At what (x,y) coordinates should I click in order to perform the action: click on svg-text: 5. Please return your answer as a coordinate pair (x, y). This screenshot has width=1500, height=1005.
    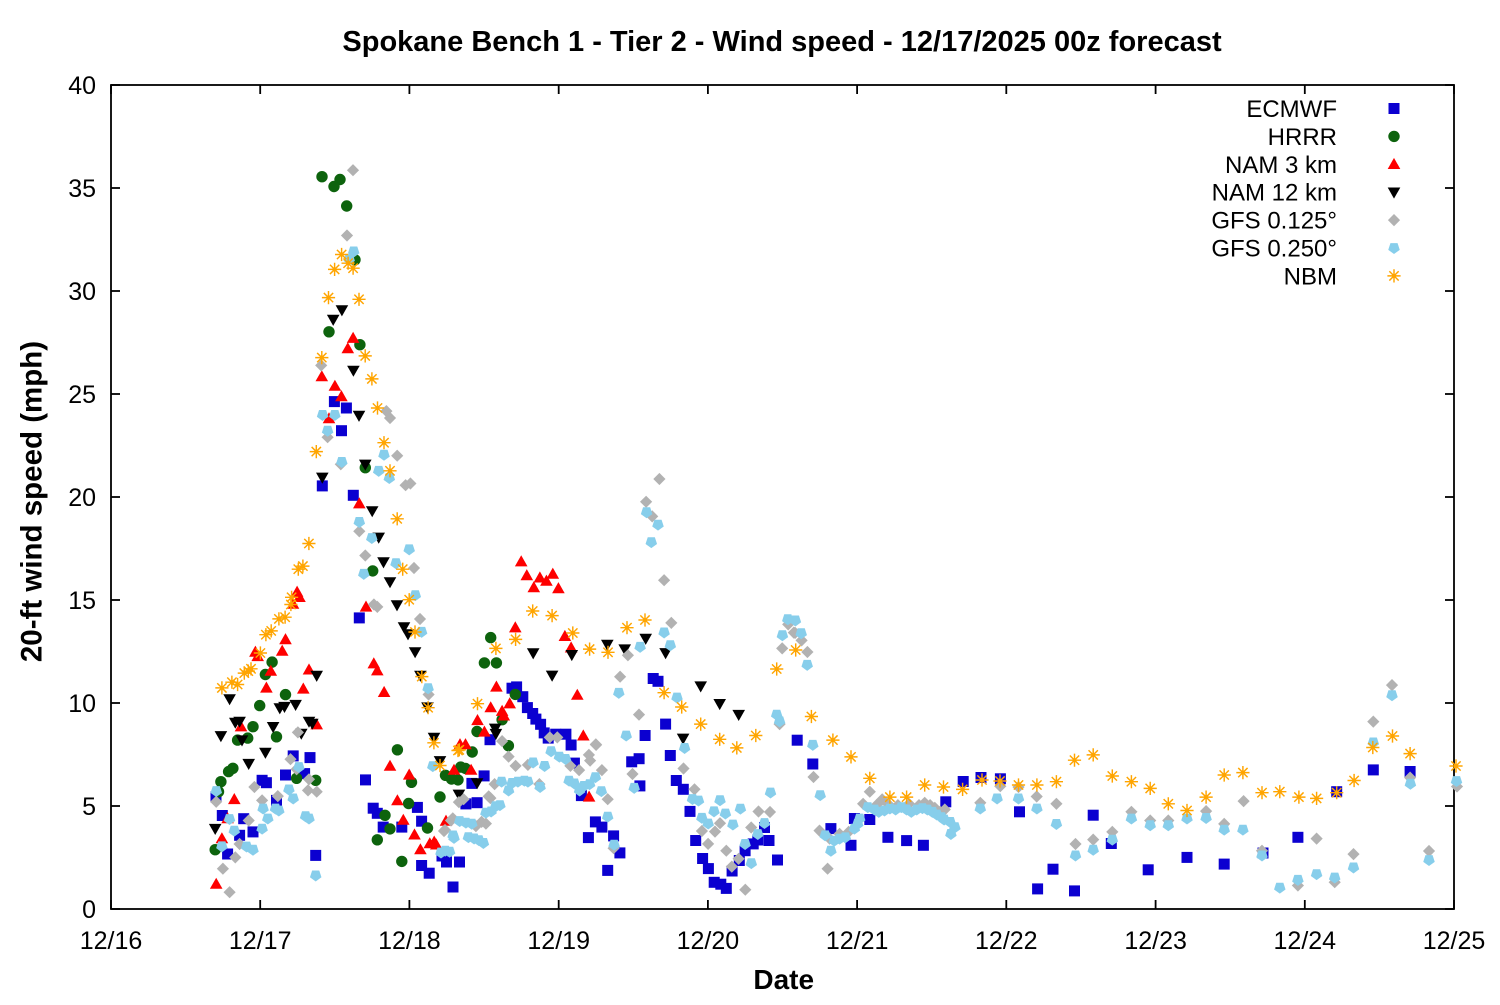
    Looking at the image, I should click on (89, 807).